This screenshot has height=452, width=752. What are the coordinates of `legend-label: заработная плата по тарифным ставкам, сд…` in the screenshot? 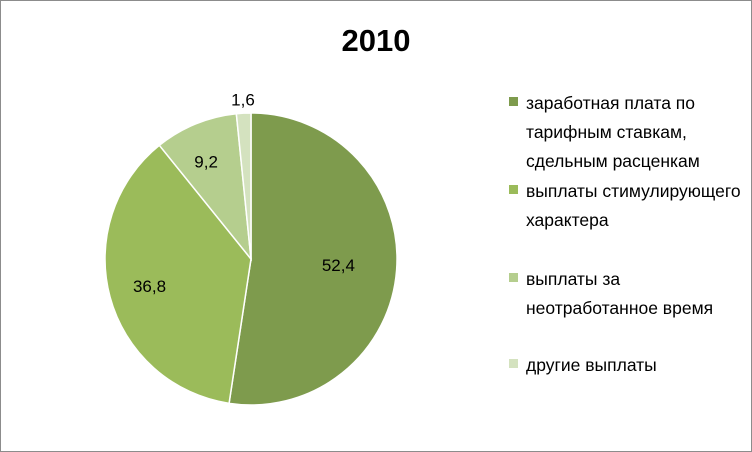 It's located at (613, 132).